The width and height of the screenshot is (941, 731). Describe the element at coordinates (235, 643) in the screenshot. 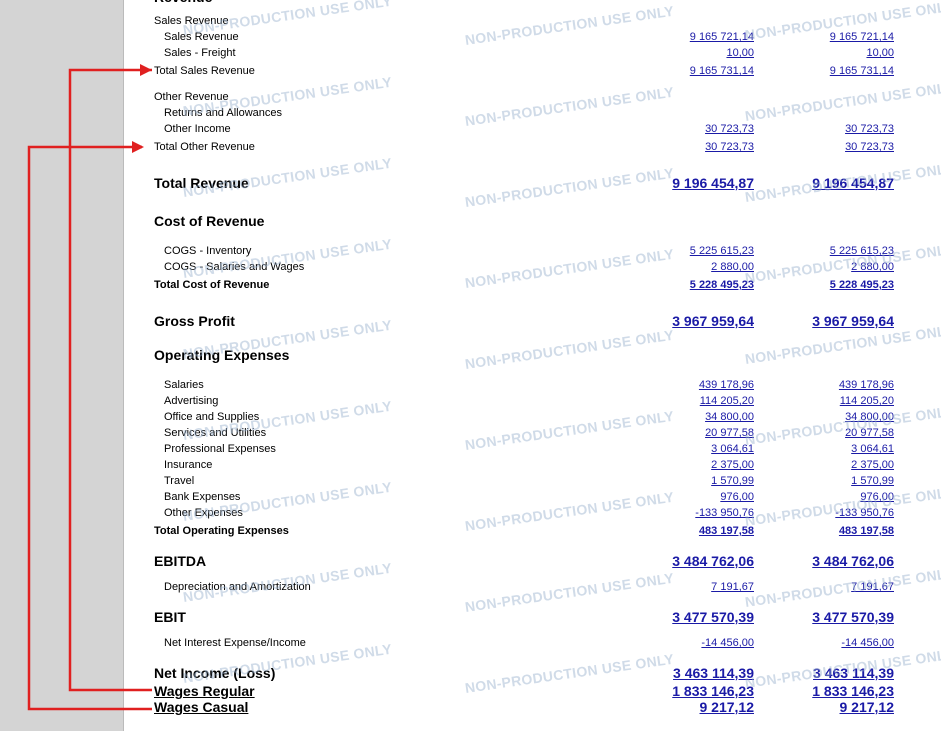

I see `row-label: Net Interest Expense/Income` at that location.